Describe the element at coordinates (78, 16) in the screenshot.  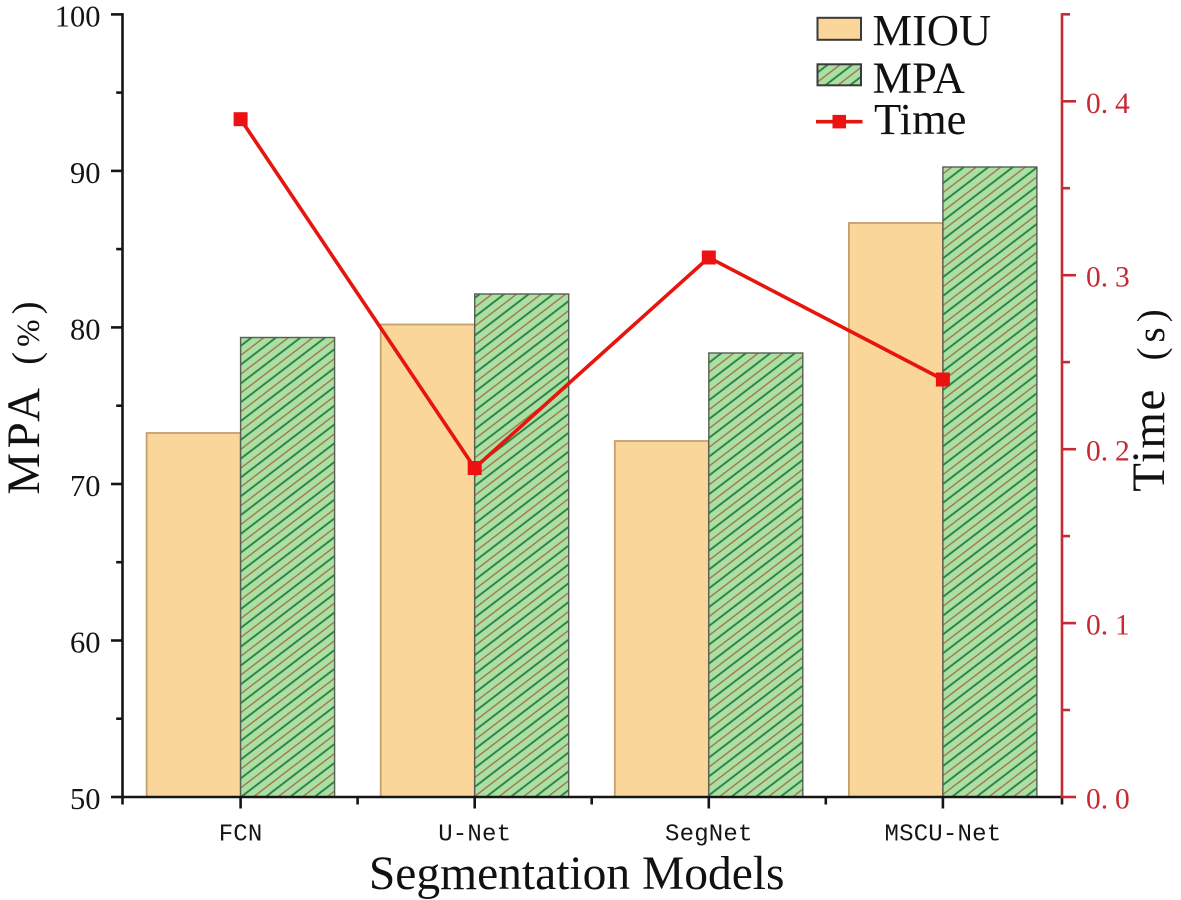
I see `svg-text: 100` at that location.